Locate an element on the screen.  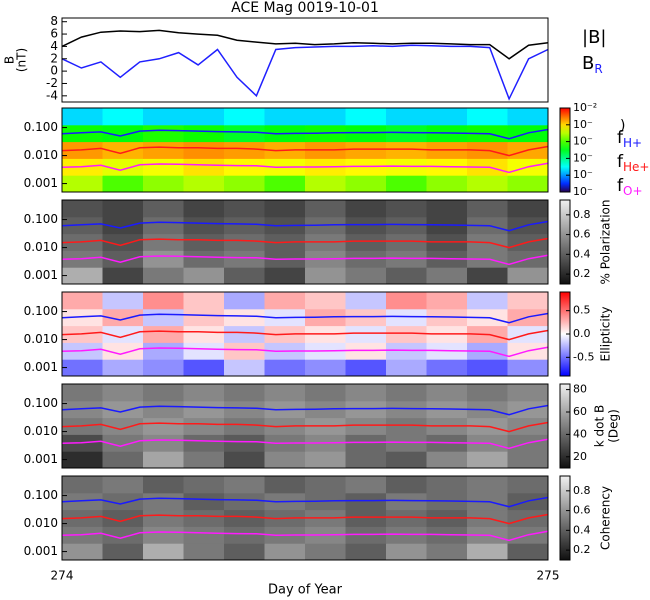
y-axis-label: B is located at coordinates (10, 60).